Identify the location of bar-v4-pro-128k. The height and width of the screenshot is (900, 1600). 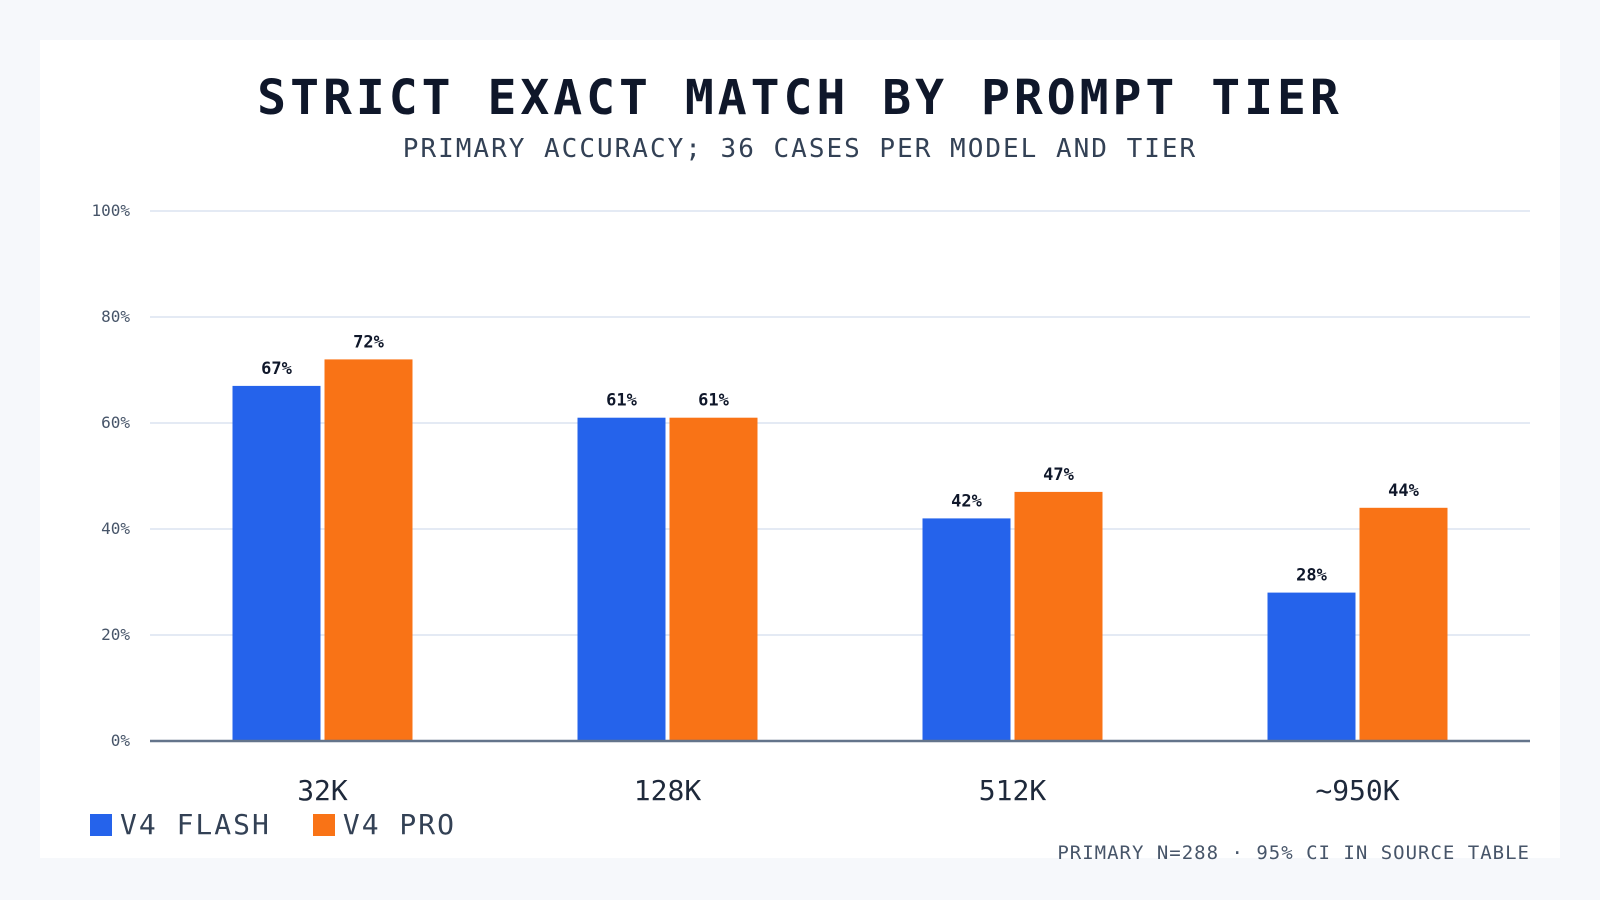
(713, 579).